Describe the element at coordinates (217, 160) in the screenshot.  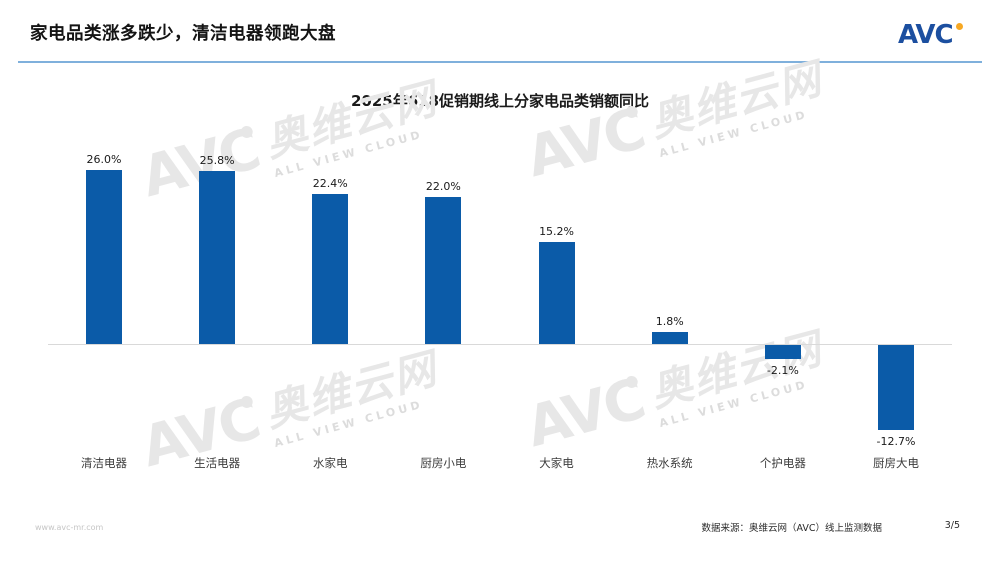
I see `value-label: 25.8%` at that location.